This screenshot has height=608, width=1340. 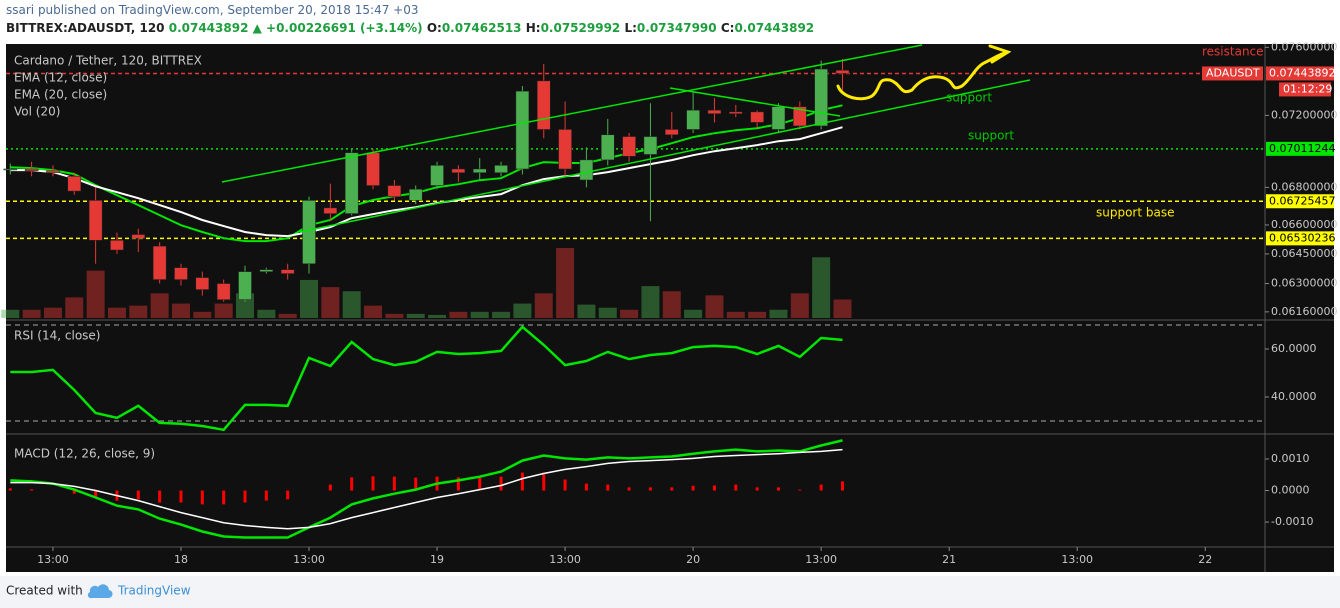 I want to click on annotation: support, so click(x=969, y=98).